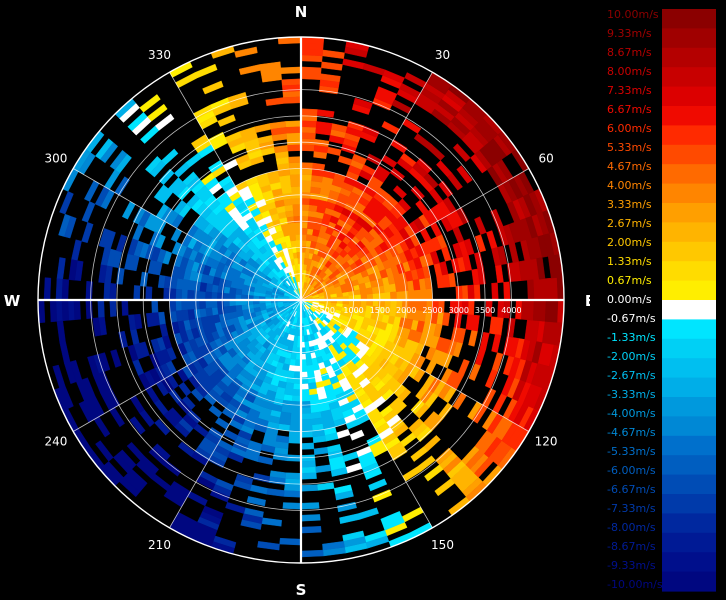 The image size is (726, 600). Describe the element at coordinates (629, 261) in the screenshot. I see `legend-label: 1.33m/s` at that location.